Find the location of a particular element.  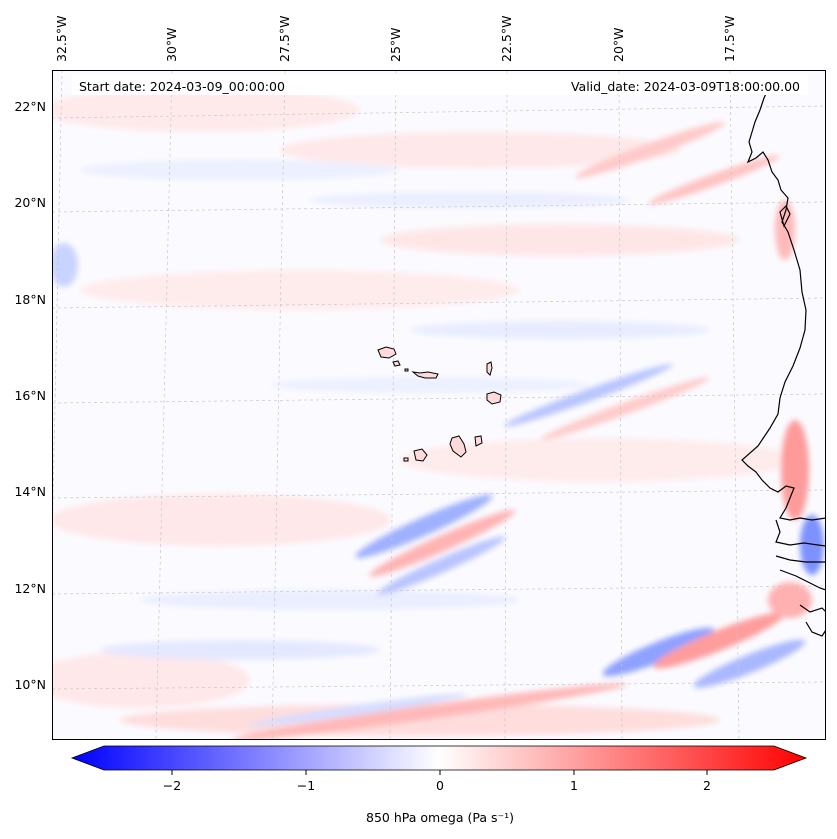

cape-verde-islands is located at coordinates (439, 404).